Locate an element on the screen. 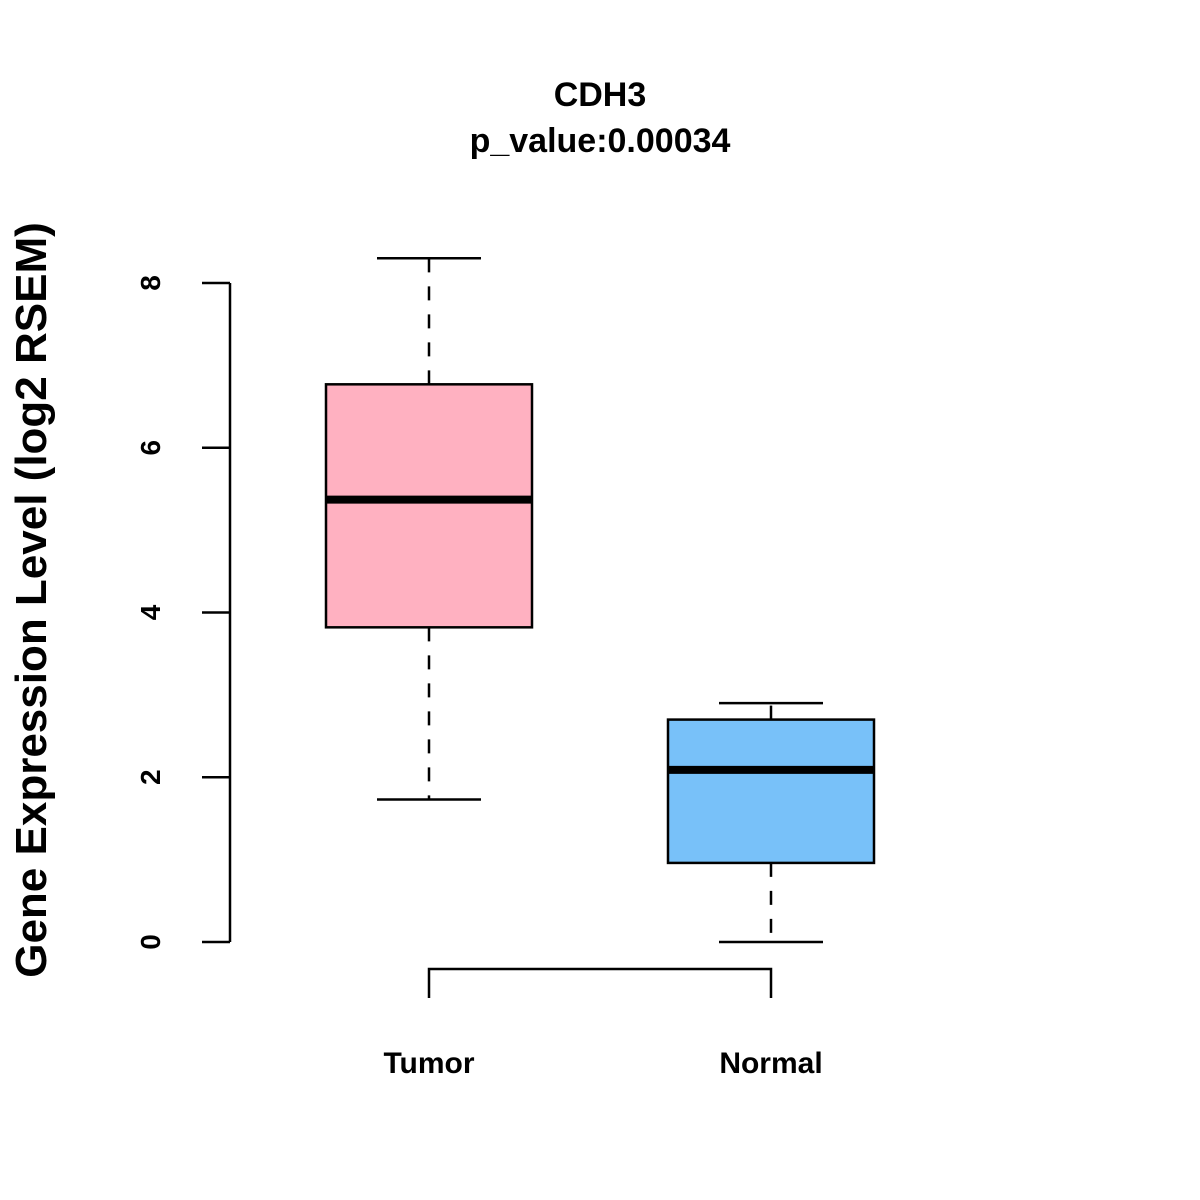  y-tick-label: 0 is located at coordinates (150, 942).